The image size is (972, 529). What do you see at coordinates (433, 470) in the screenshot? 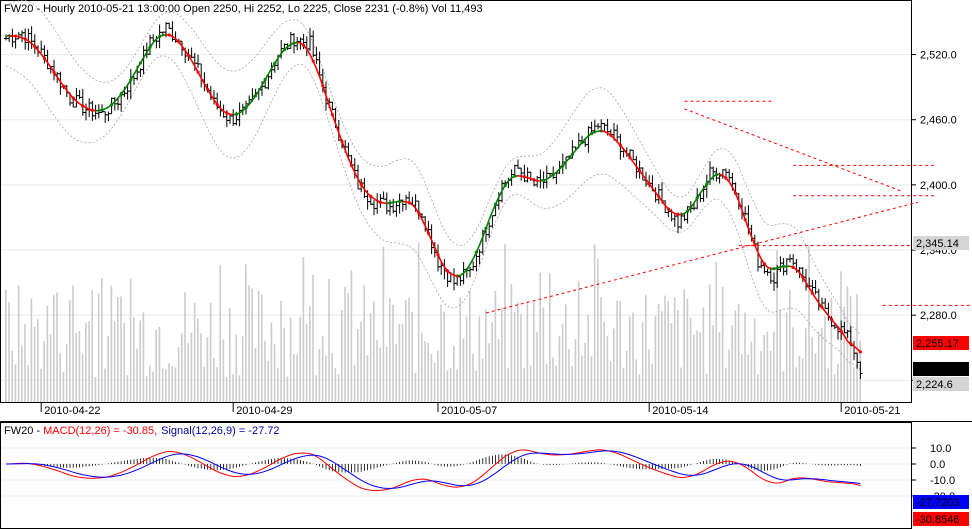
I see `macd-lines` at bounding box center [433, 470].